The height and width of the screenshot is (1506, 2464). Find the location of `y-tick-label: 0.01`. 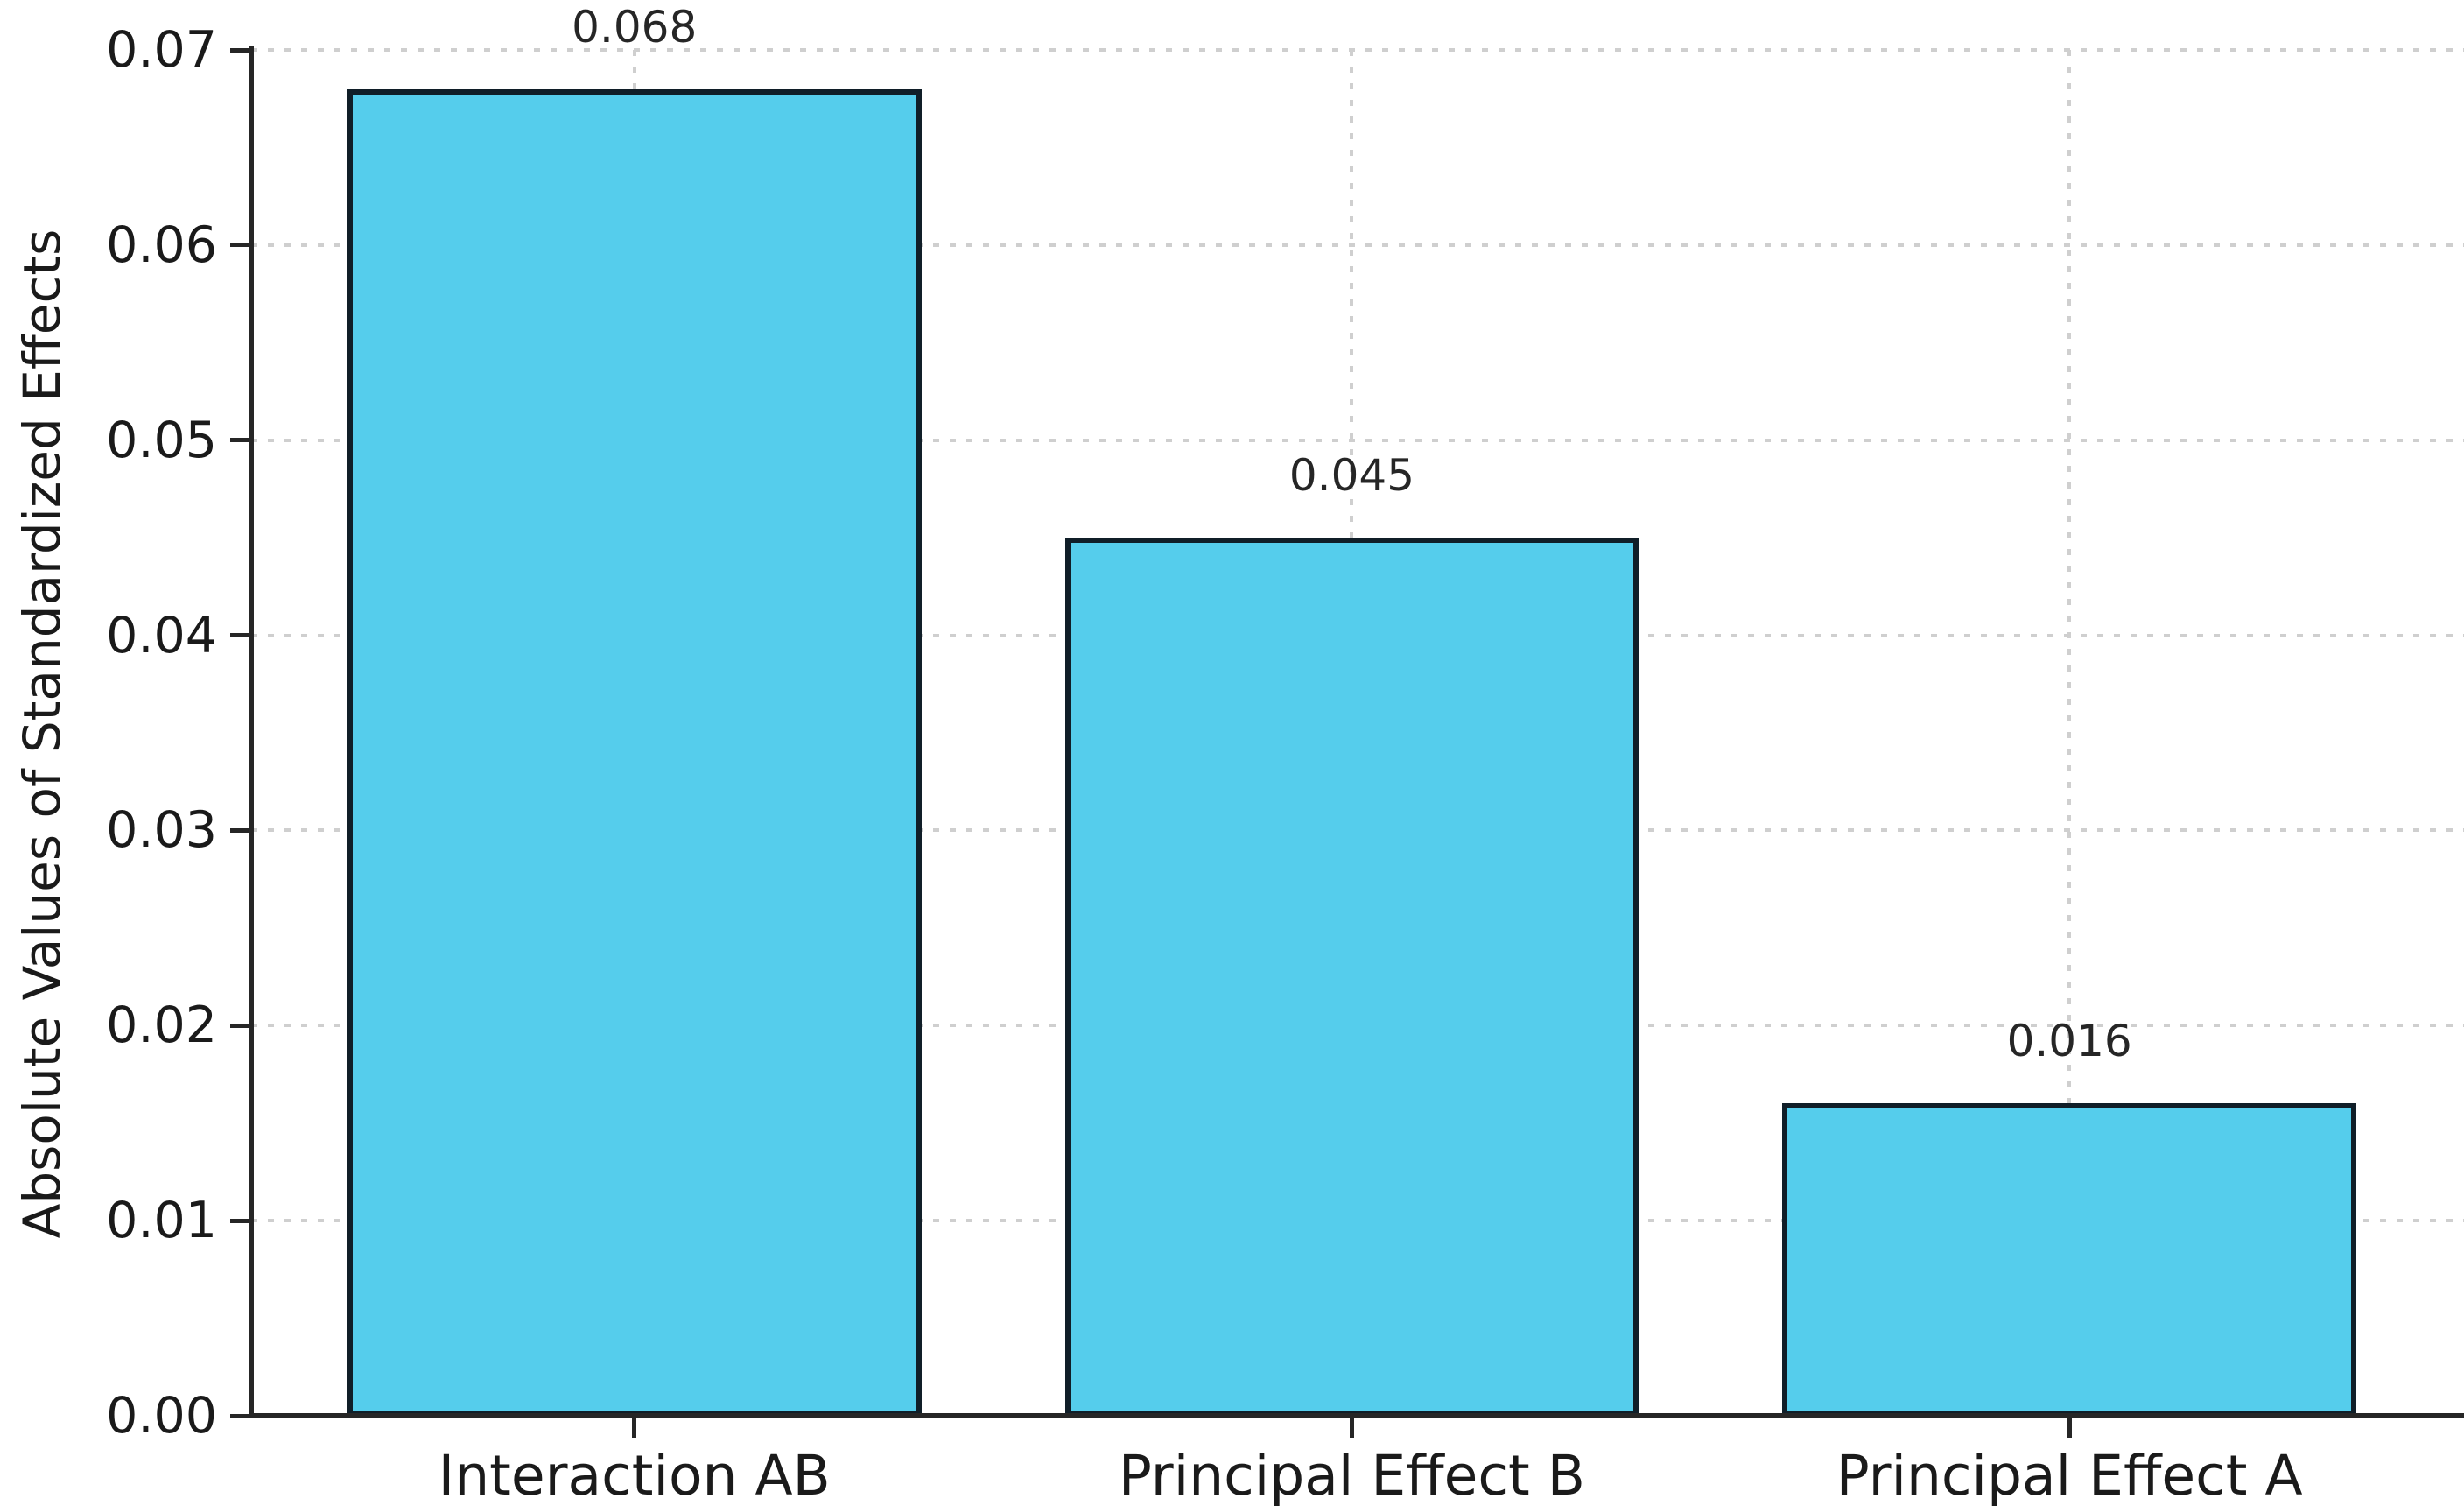

y-tick-label: 0.01 is located at coordinates (161, 1221).